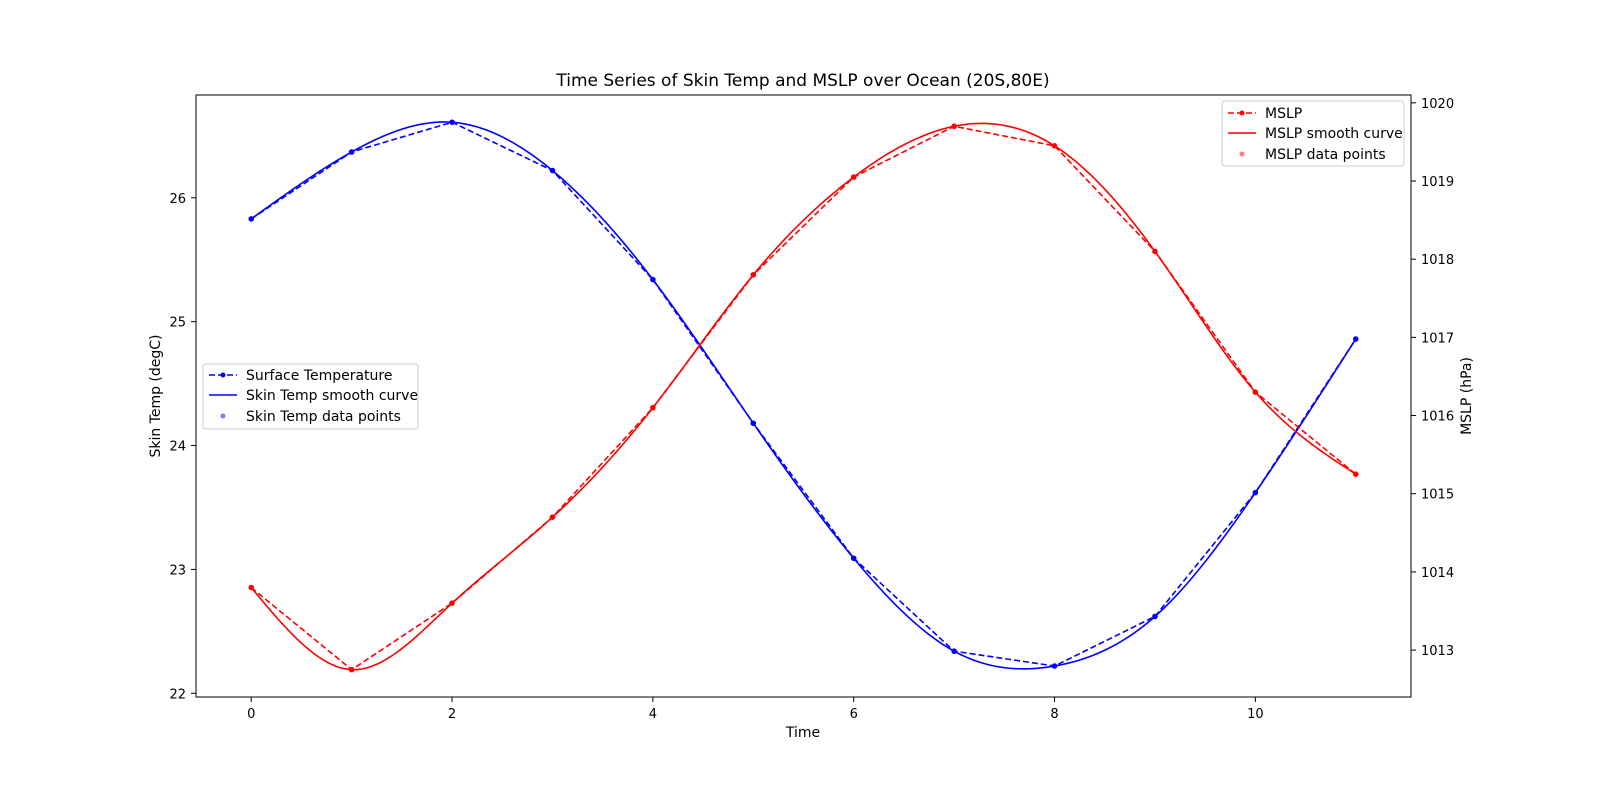 This screenshot has width=1600, height=800. I want to click on x-tick-label-0: 0, so click(251, 714).